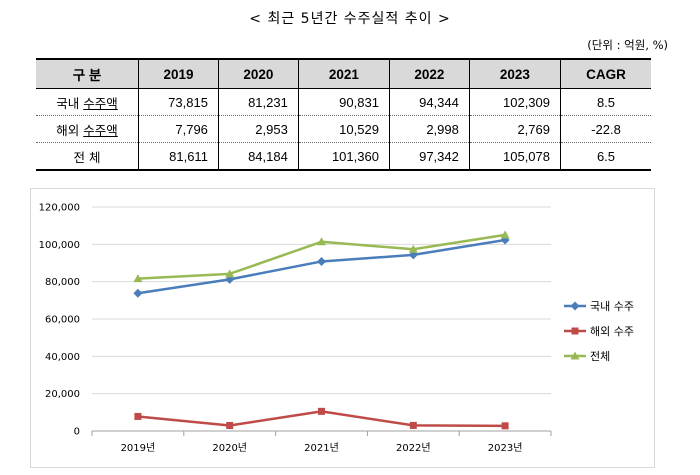 The image size is (700, 475). Describe the element at coordinates (612, 306) in the screenshot. I see `legend-label: 국내 수주` at that location.